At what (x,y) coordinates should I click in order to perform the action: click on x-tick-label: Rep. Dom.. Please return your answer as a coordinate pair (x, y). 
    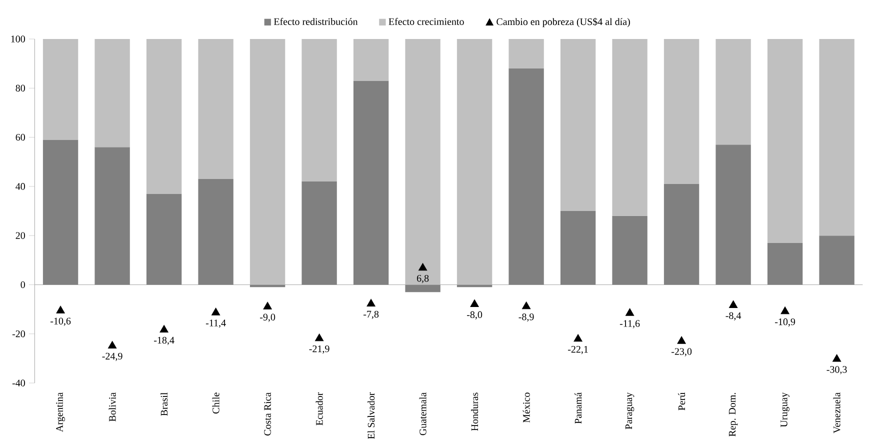
    Looking at the image, I should click on (733, 414).